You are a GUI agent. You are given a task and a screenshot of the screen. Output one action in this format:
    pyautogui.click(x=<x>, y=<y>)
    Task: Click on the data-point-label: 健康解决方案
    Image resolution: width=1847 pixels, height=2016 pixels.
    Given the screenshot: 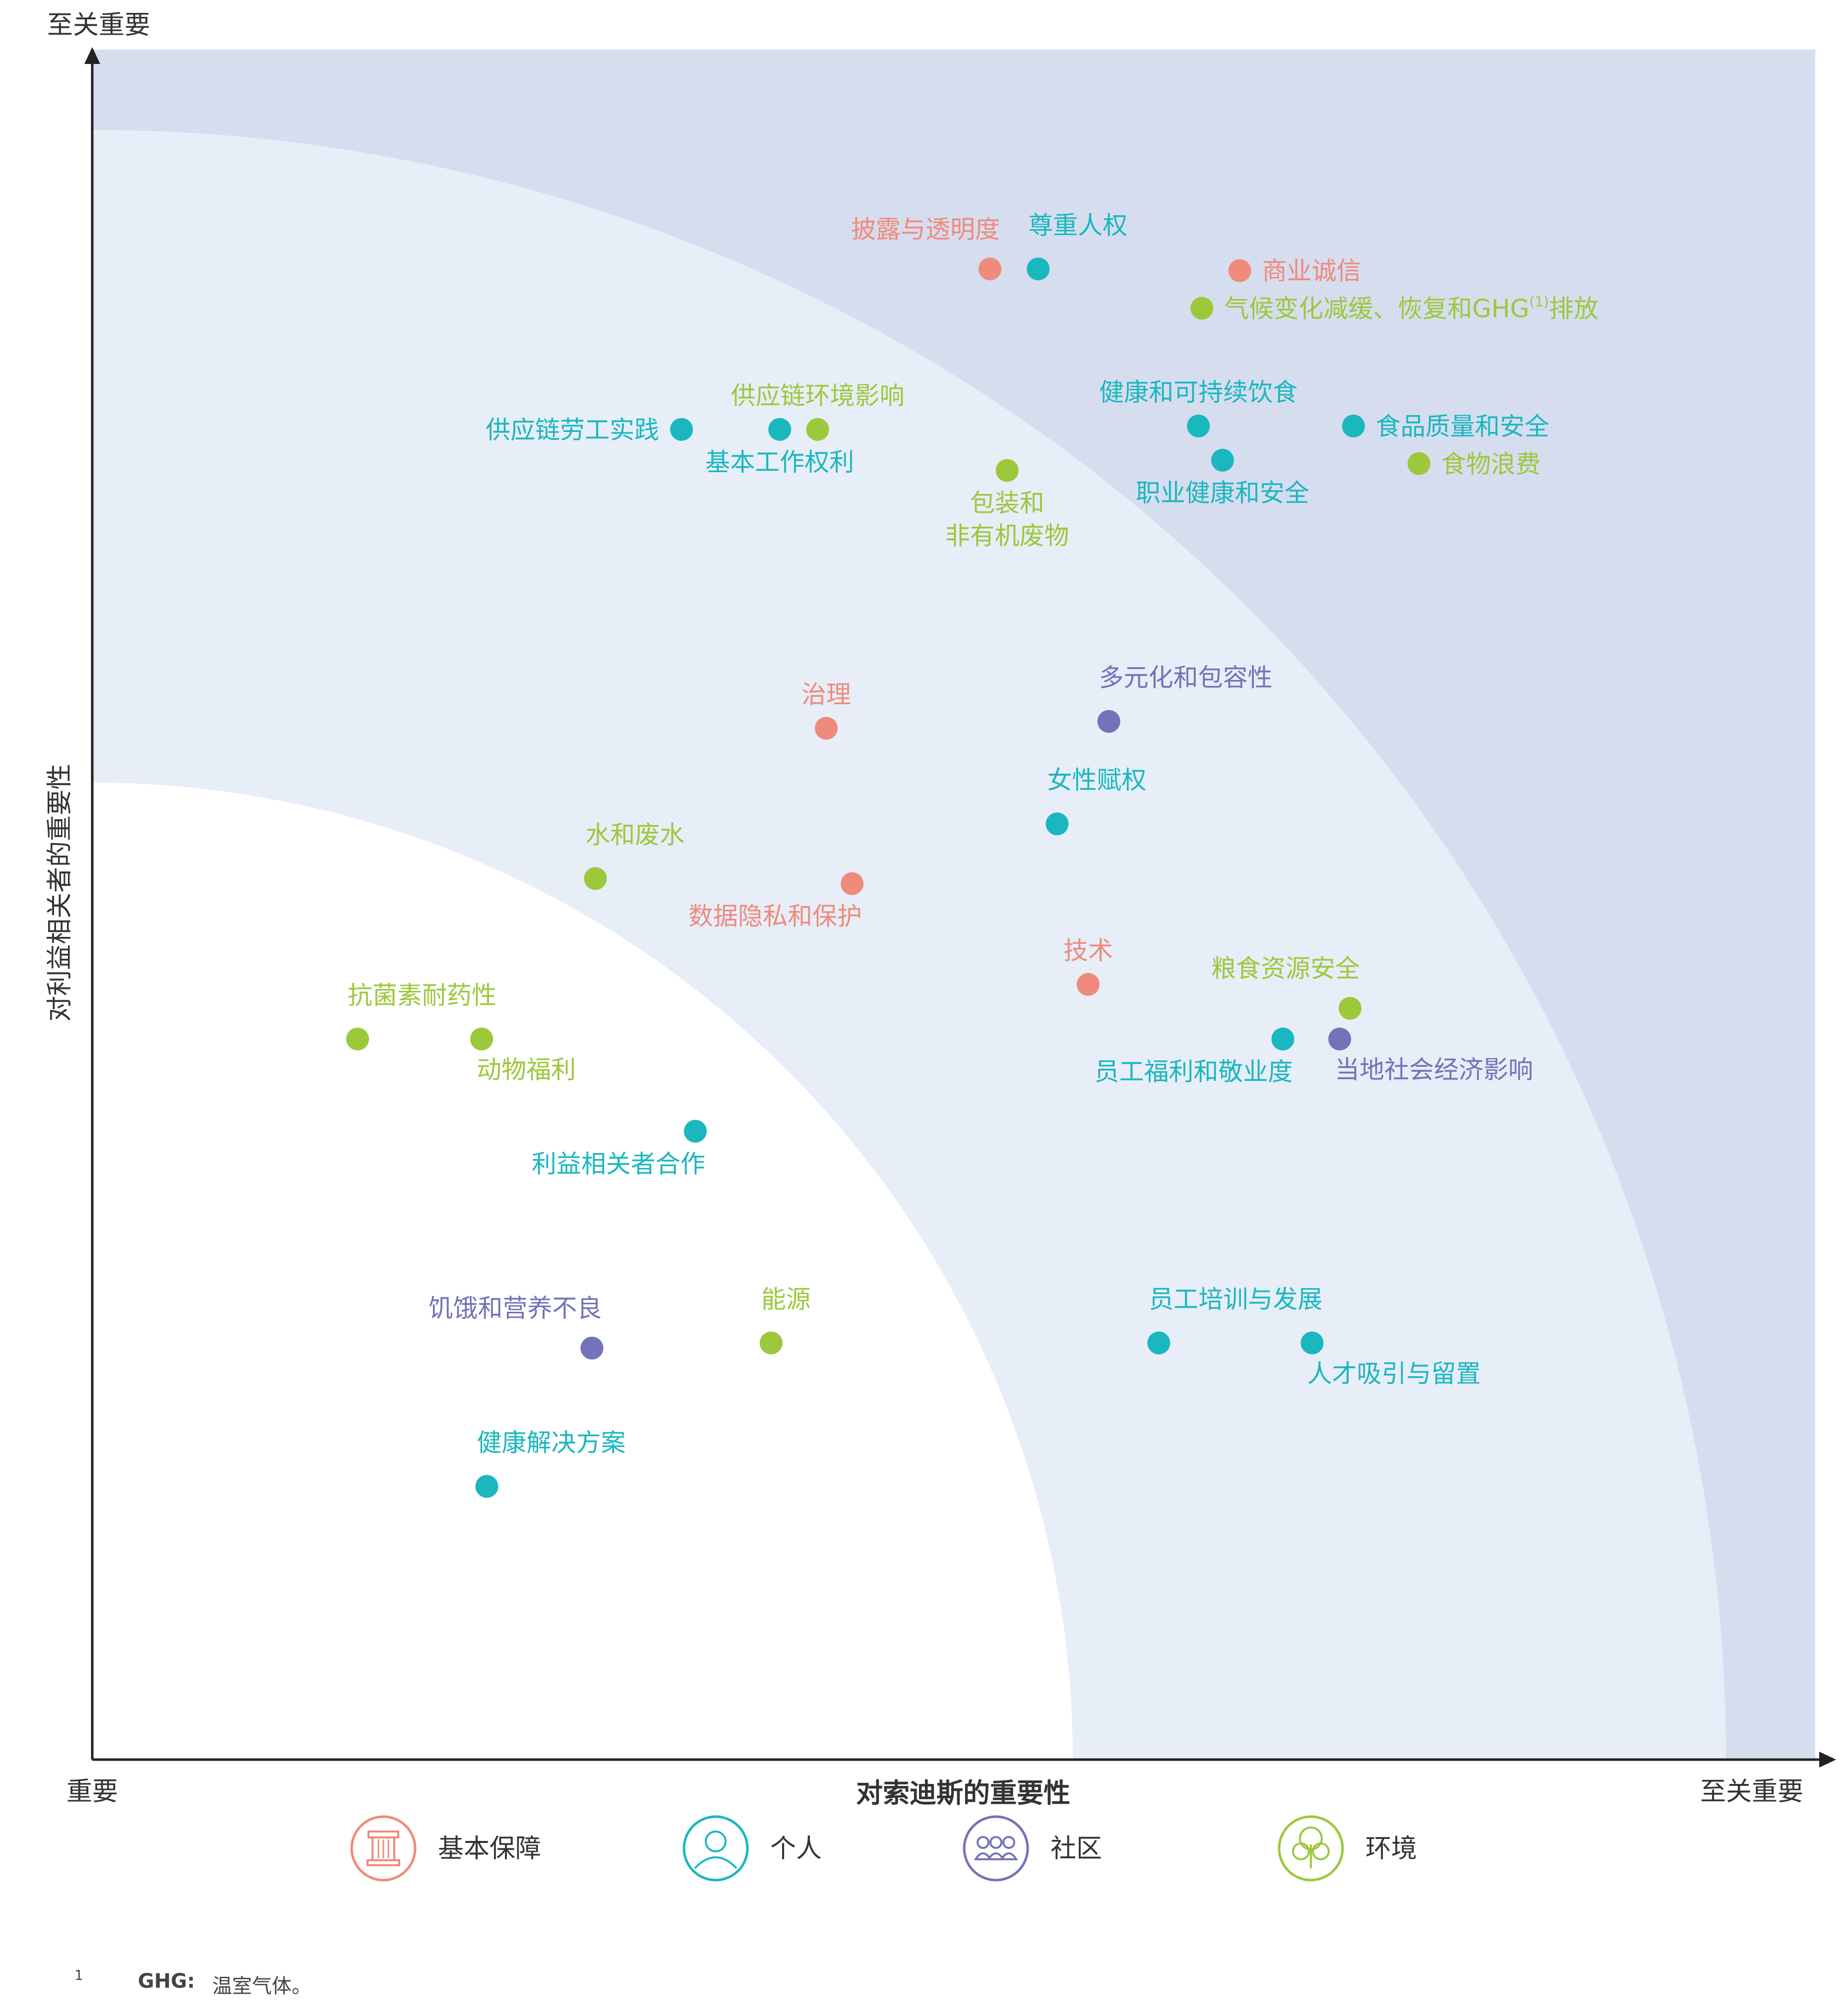 What is the action you would take?
    pyautogui.click(x=551, y=1442)
    